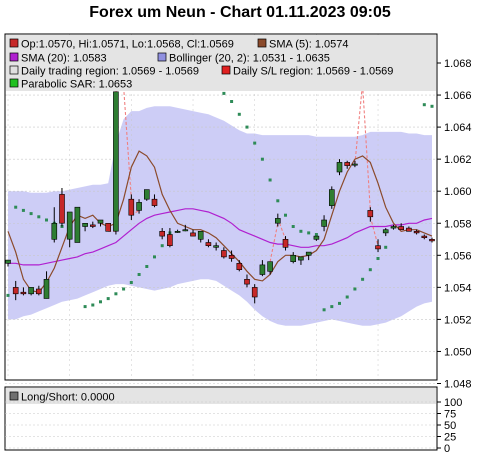 This screenshot has height=457, width=480. What do you see at coordinates (226, 70) in the screenshot?
I see `legend-daily-sl-swatch` at bounding box center [226, 70].